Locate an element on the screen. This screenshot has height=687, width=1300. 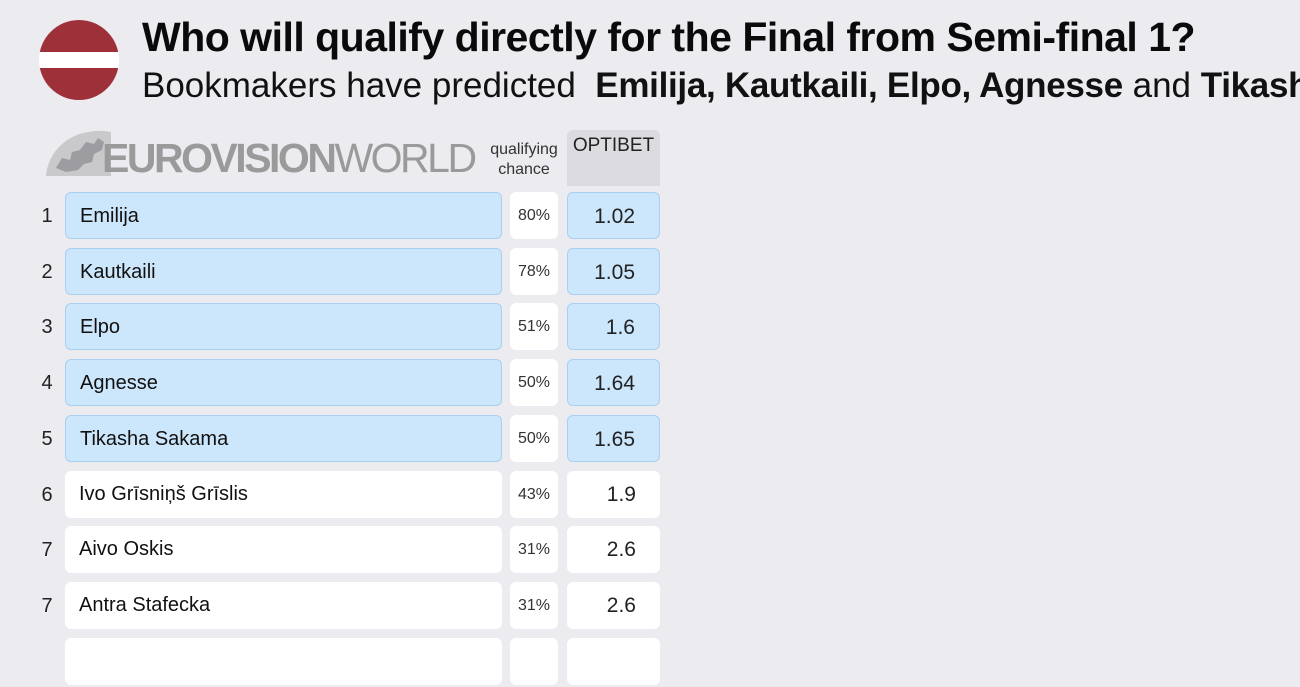
logo-text: EUROVISIONWORLD is located at coordinates (289, 158).